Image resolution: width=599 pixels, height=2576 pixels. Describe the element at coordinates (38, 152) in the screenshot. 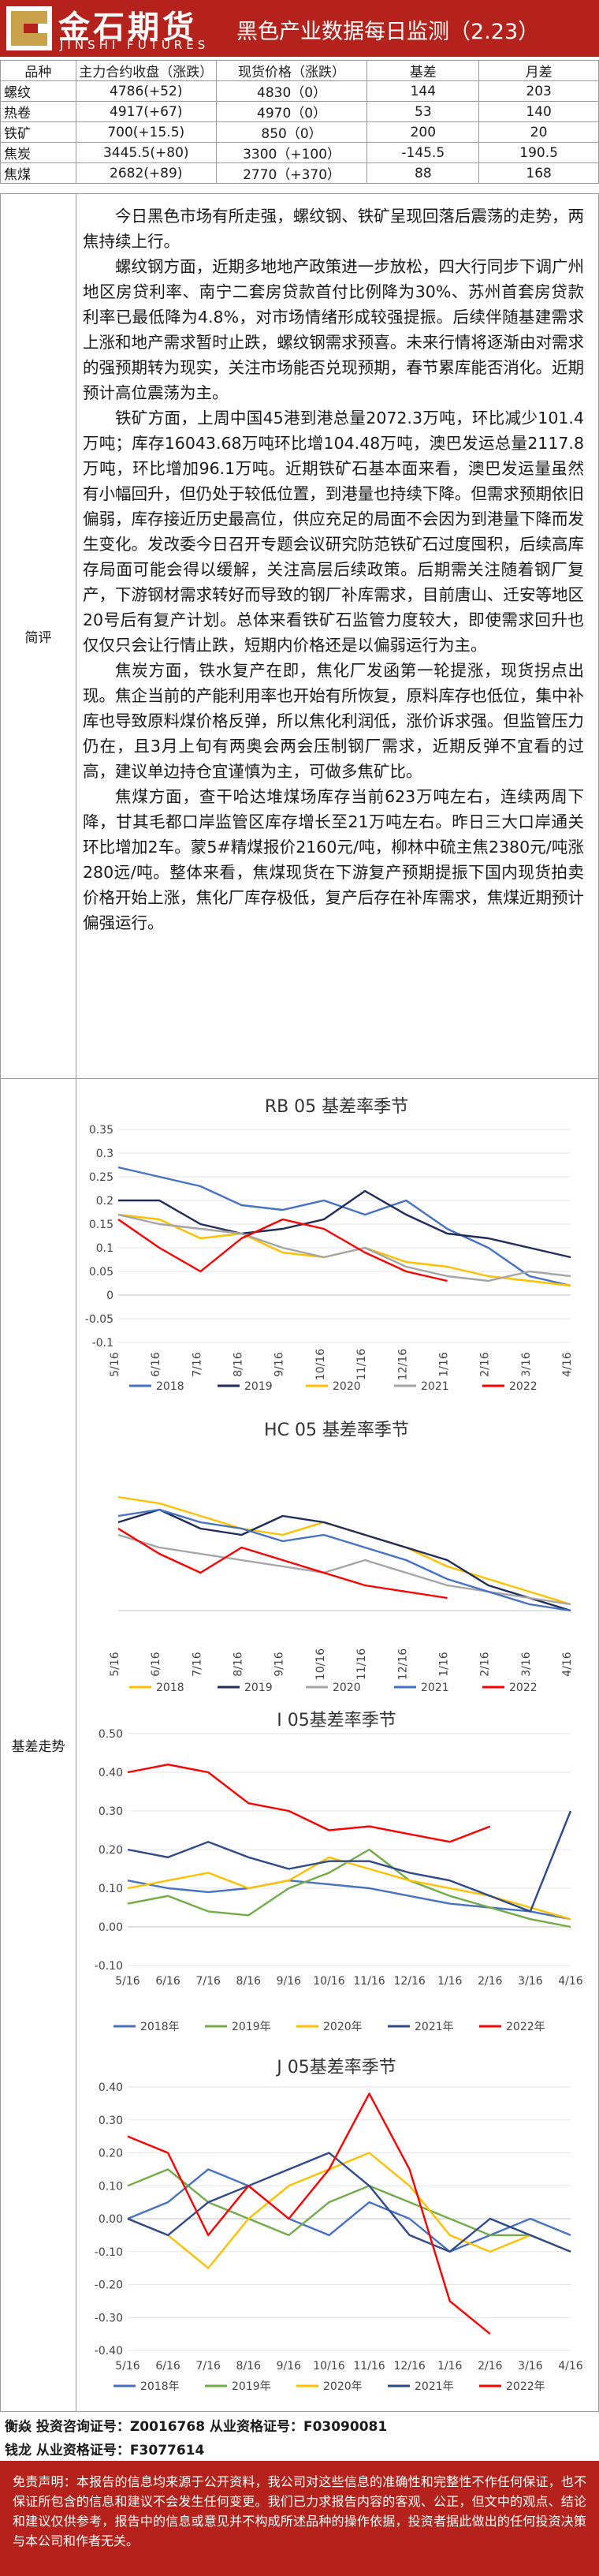

I see `cell-name: 焦炭` at that location.